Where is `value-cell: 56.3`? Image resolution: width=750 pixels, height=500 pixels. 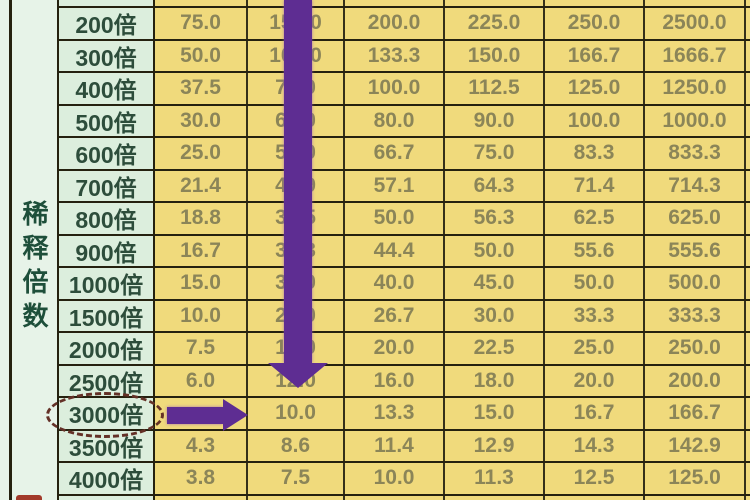
value-cell: 56.3 is located at coordinates (495, 218).